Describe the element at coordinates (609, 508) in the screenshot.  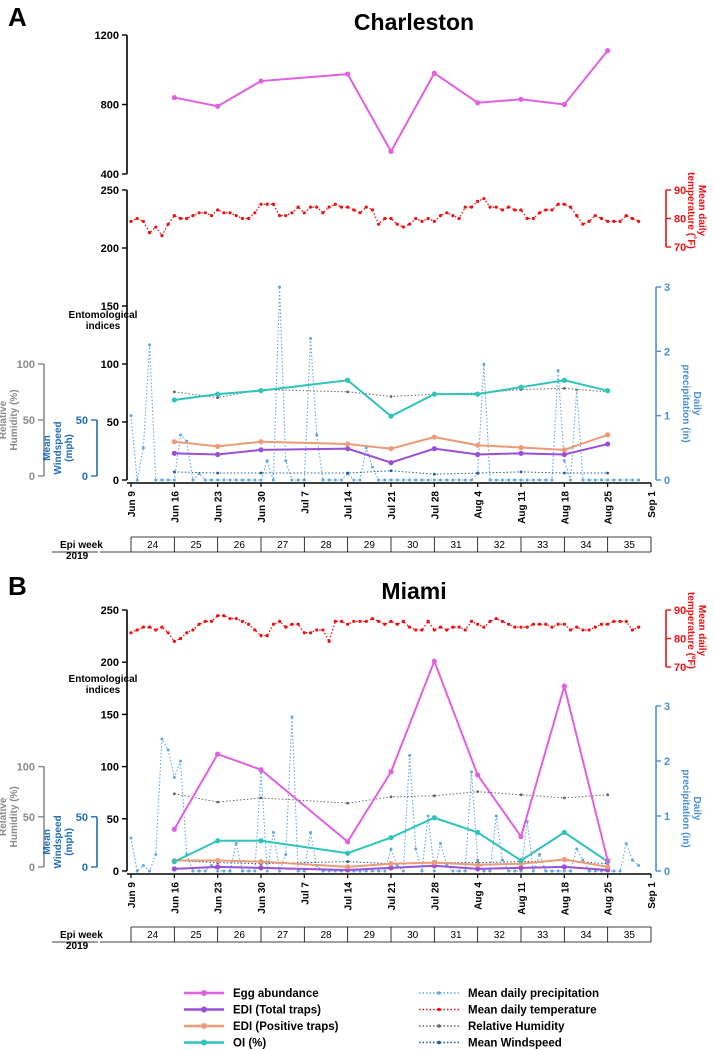
I see `pa-x-tick-label-11: Aug 25` at that location.